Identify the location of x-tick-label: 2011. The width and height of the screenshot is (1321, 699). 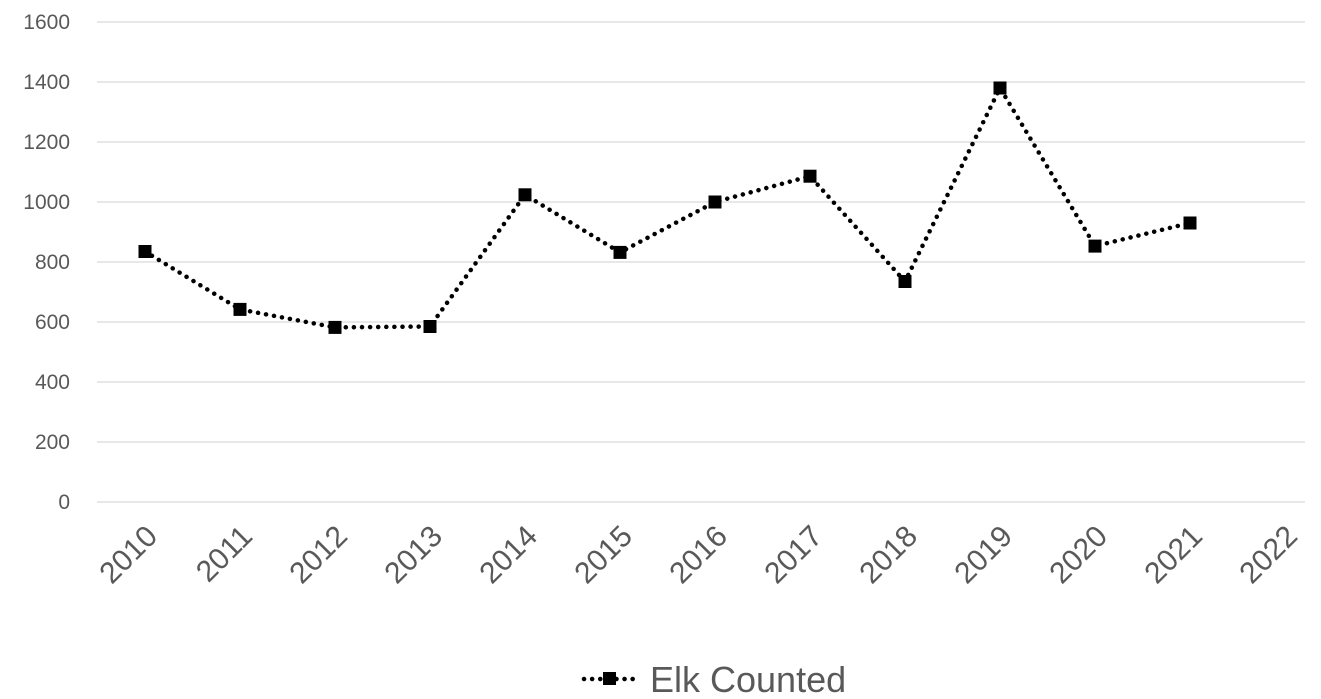
(224, 554).